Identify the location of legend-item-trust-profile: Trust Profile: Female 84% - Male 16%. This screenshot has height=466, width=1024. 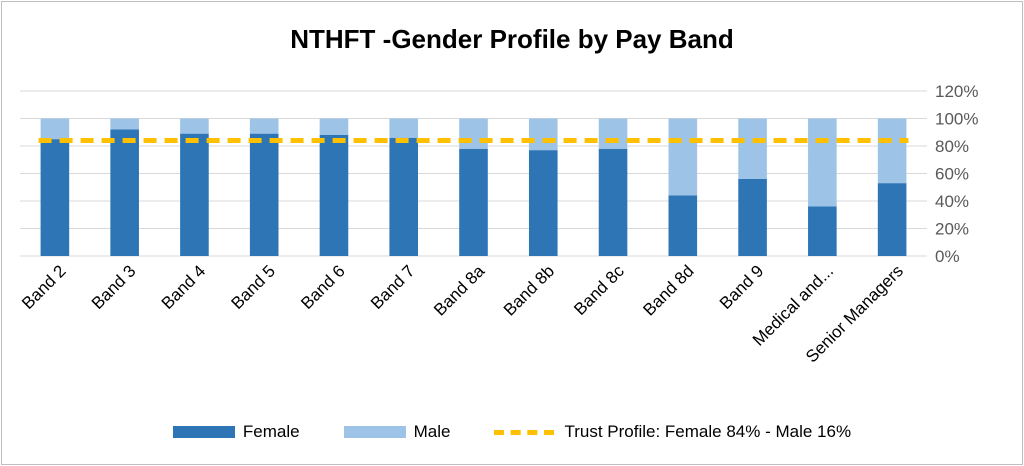
(672, 432).